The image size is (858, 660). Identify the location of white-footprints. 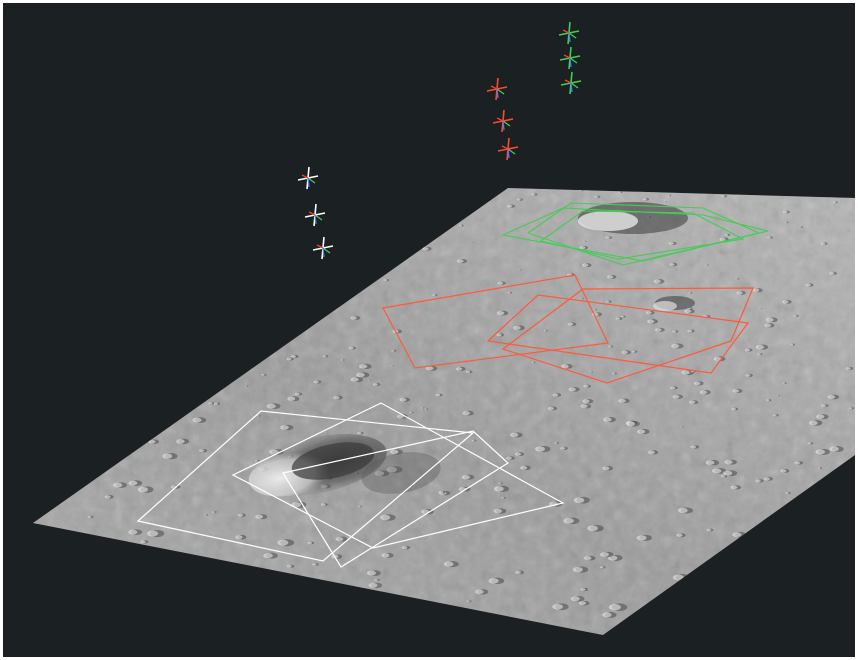
(350, 485).